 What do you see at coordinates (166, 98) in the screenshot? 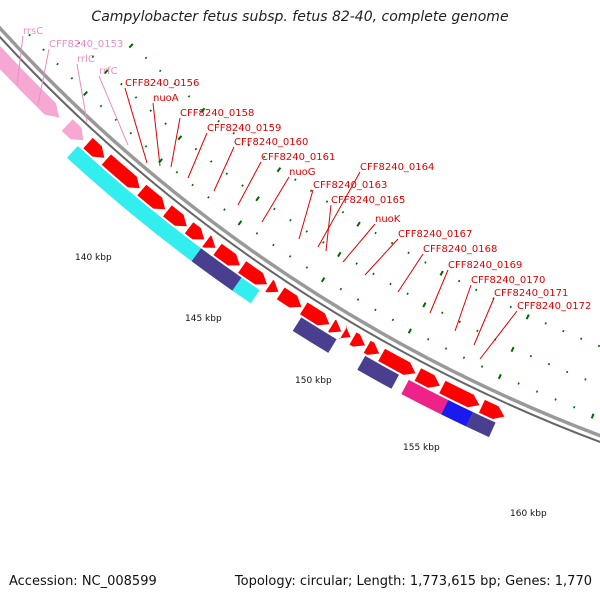
I see `gene-label: nuoA` at bounding box center [166, 98].